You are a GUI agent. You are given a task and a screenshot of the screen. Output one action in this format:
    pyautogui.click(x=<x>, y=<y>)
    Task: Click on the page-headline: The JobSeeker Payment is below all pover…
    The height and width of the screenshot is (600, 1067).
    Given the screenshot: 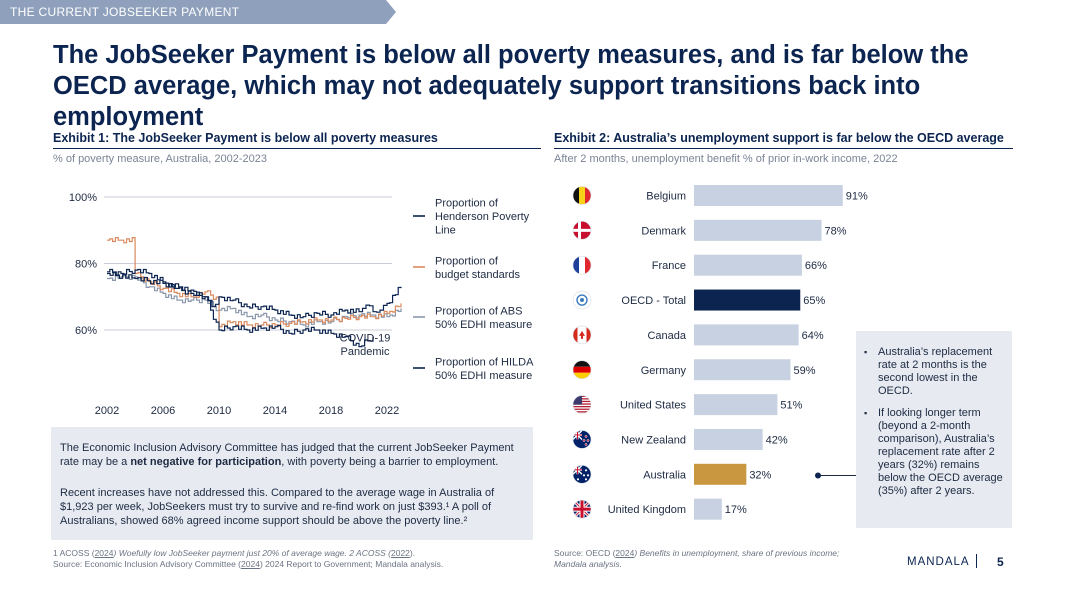 What is the action you would take?
    pyautogui.click(x=511, y=86)
    